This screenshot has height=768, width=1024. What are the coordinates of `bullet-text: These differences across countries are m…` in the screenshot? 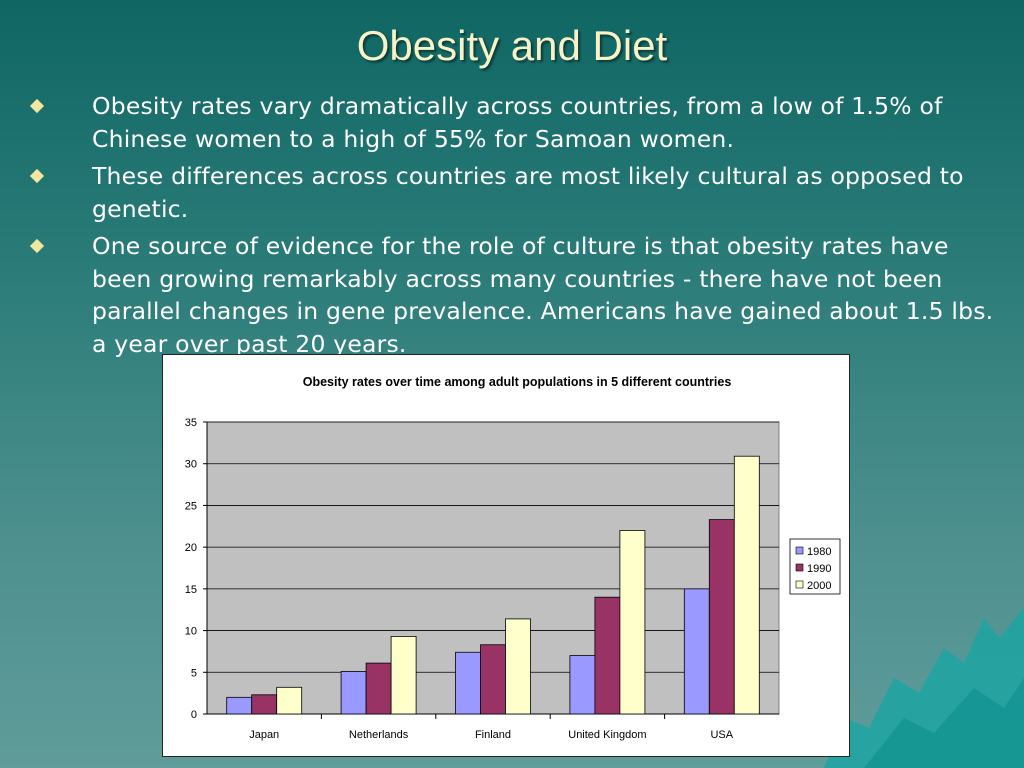 It's located at (528, 192).